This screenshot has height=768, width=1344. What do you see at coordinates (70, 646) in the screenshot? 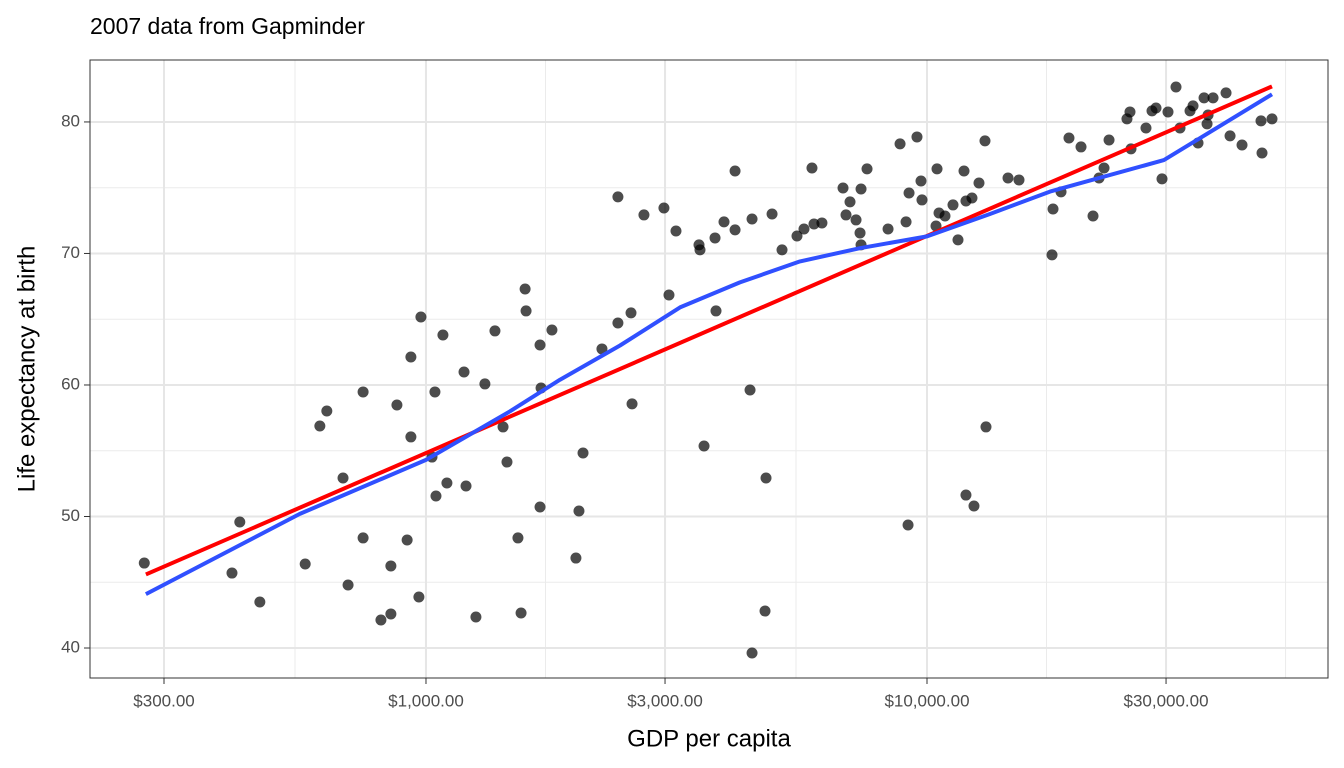
I see `y-tick-label: 40` at bounding box center [70, 646].